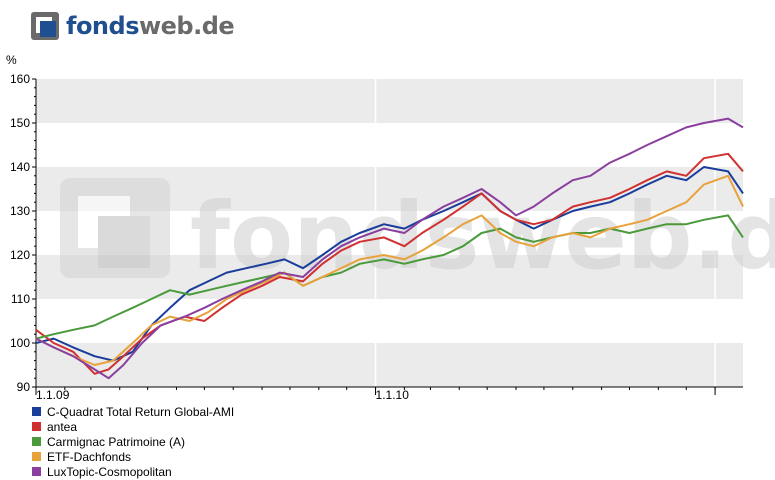 The height and width of the screenshot is (480, 775). I want to click on y-tick-label: 130, so click(20, 211).